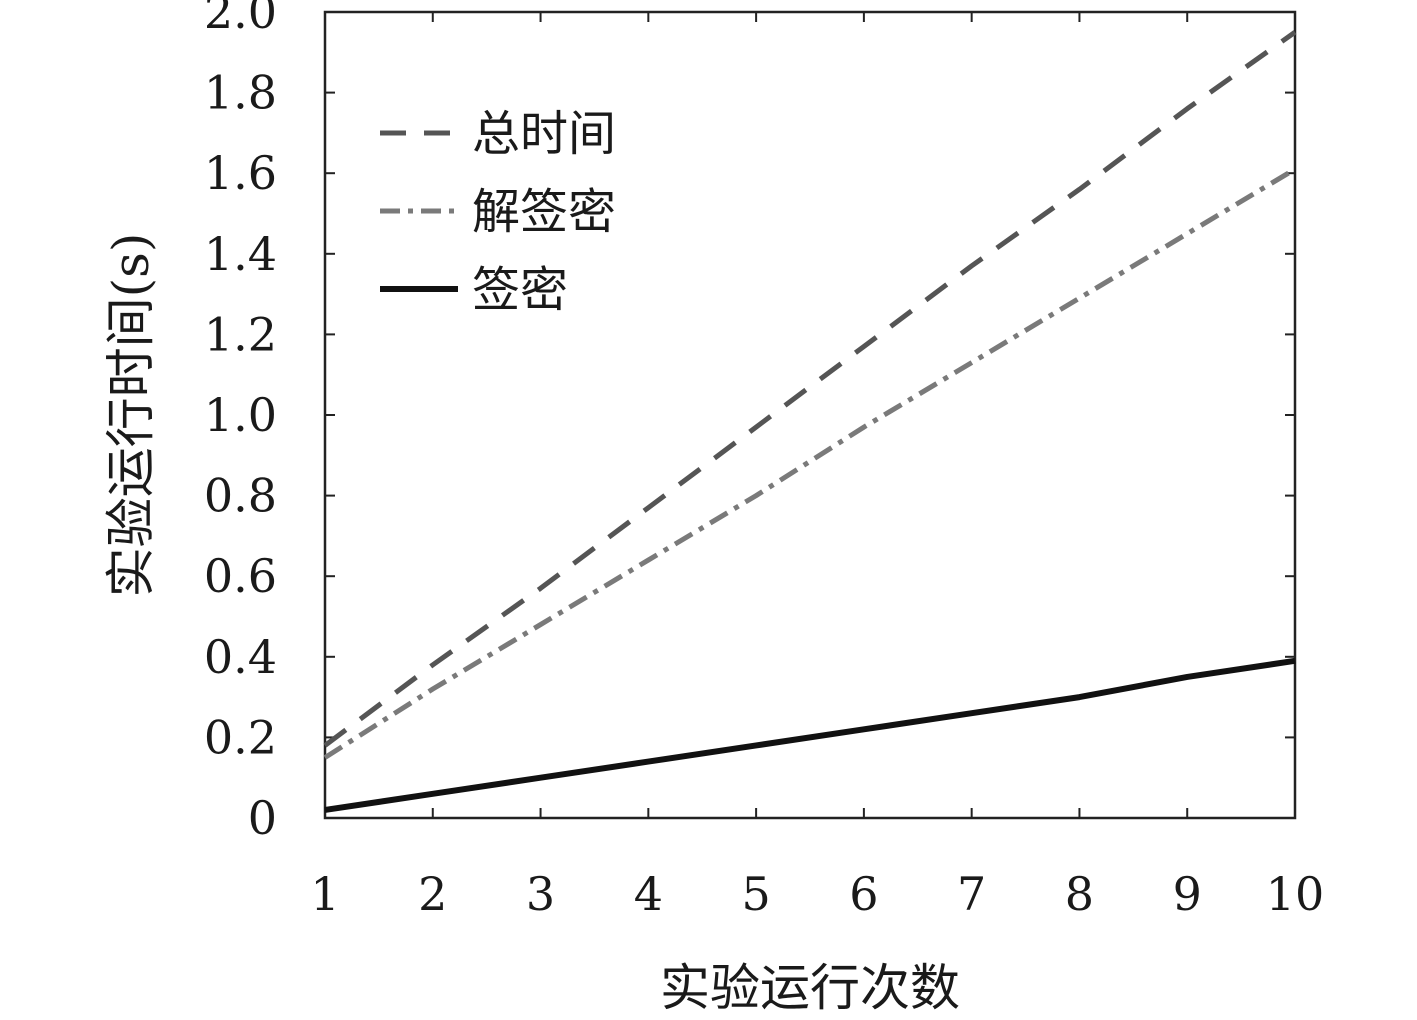 This screenshot has height=1020, width=1417. What do you see at coordinates (1079, 894) in the screenshot?
I see `x-tick-label: 8` at bounding box center [1079, 894].